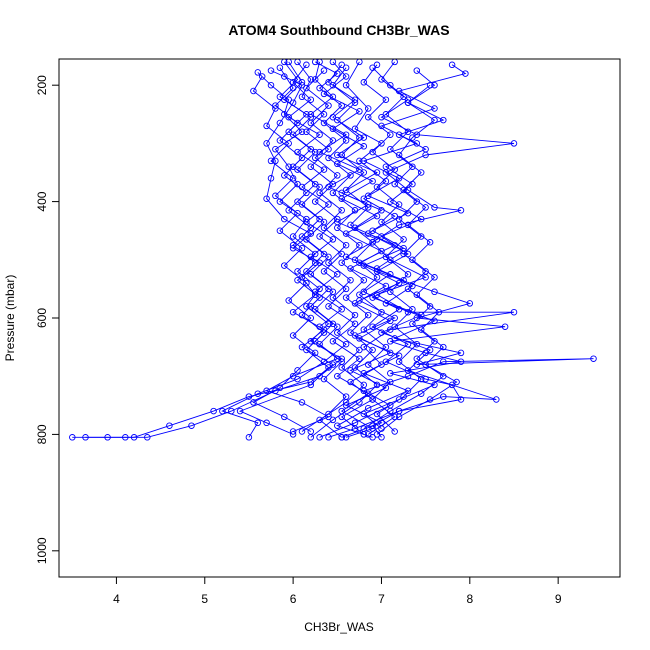  I want to click on x-tick-label: 9, so click(558, 599).